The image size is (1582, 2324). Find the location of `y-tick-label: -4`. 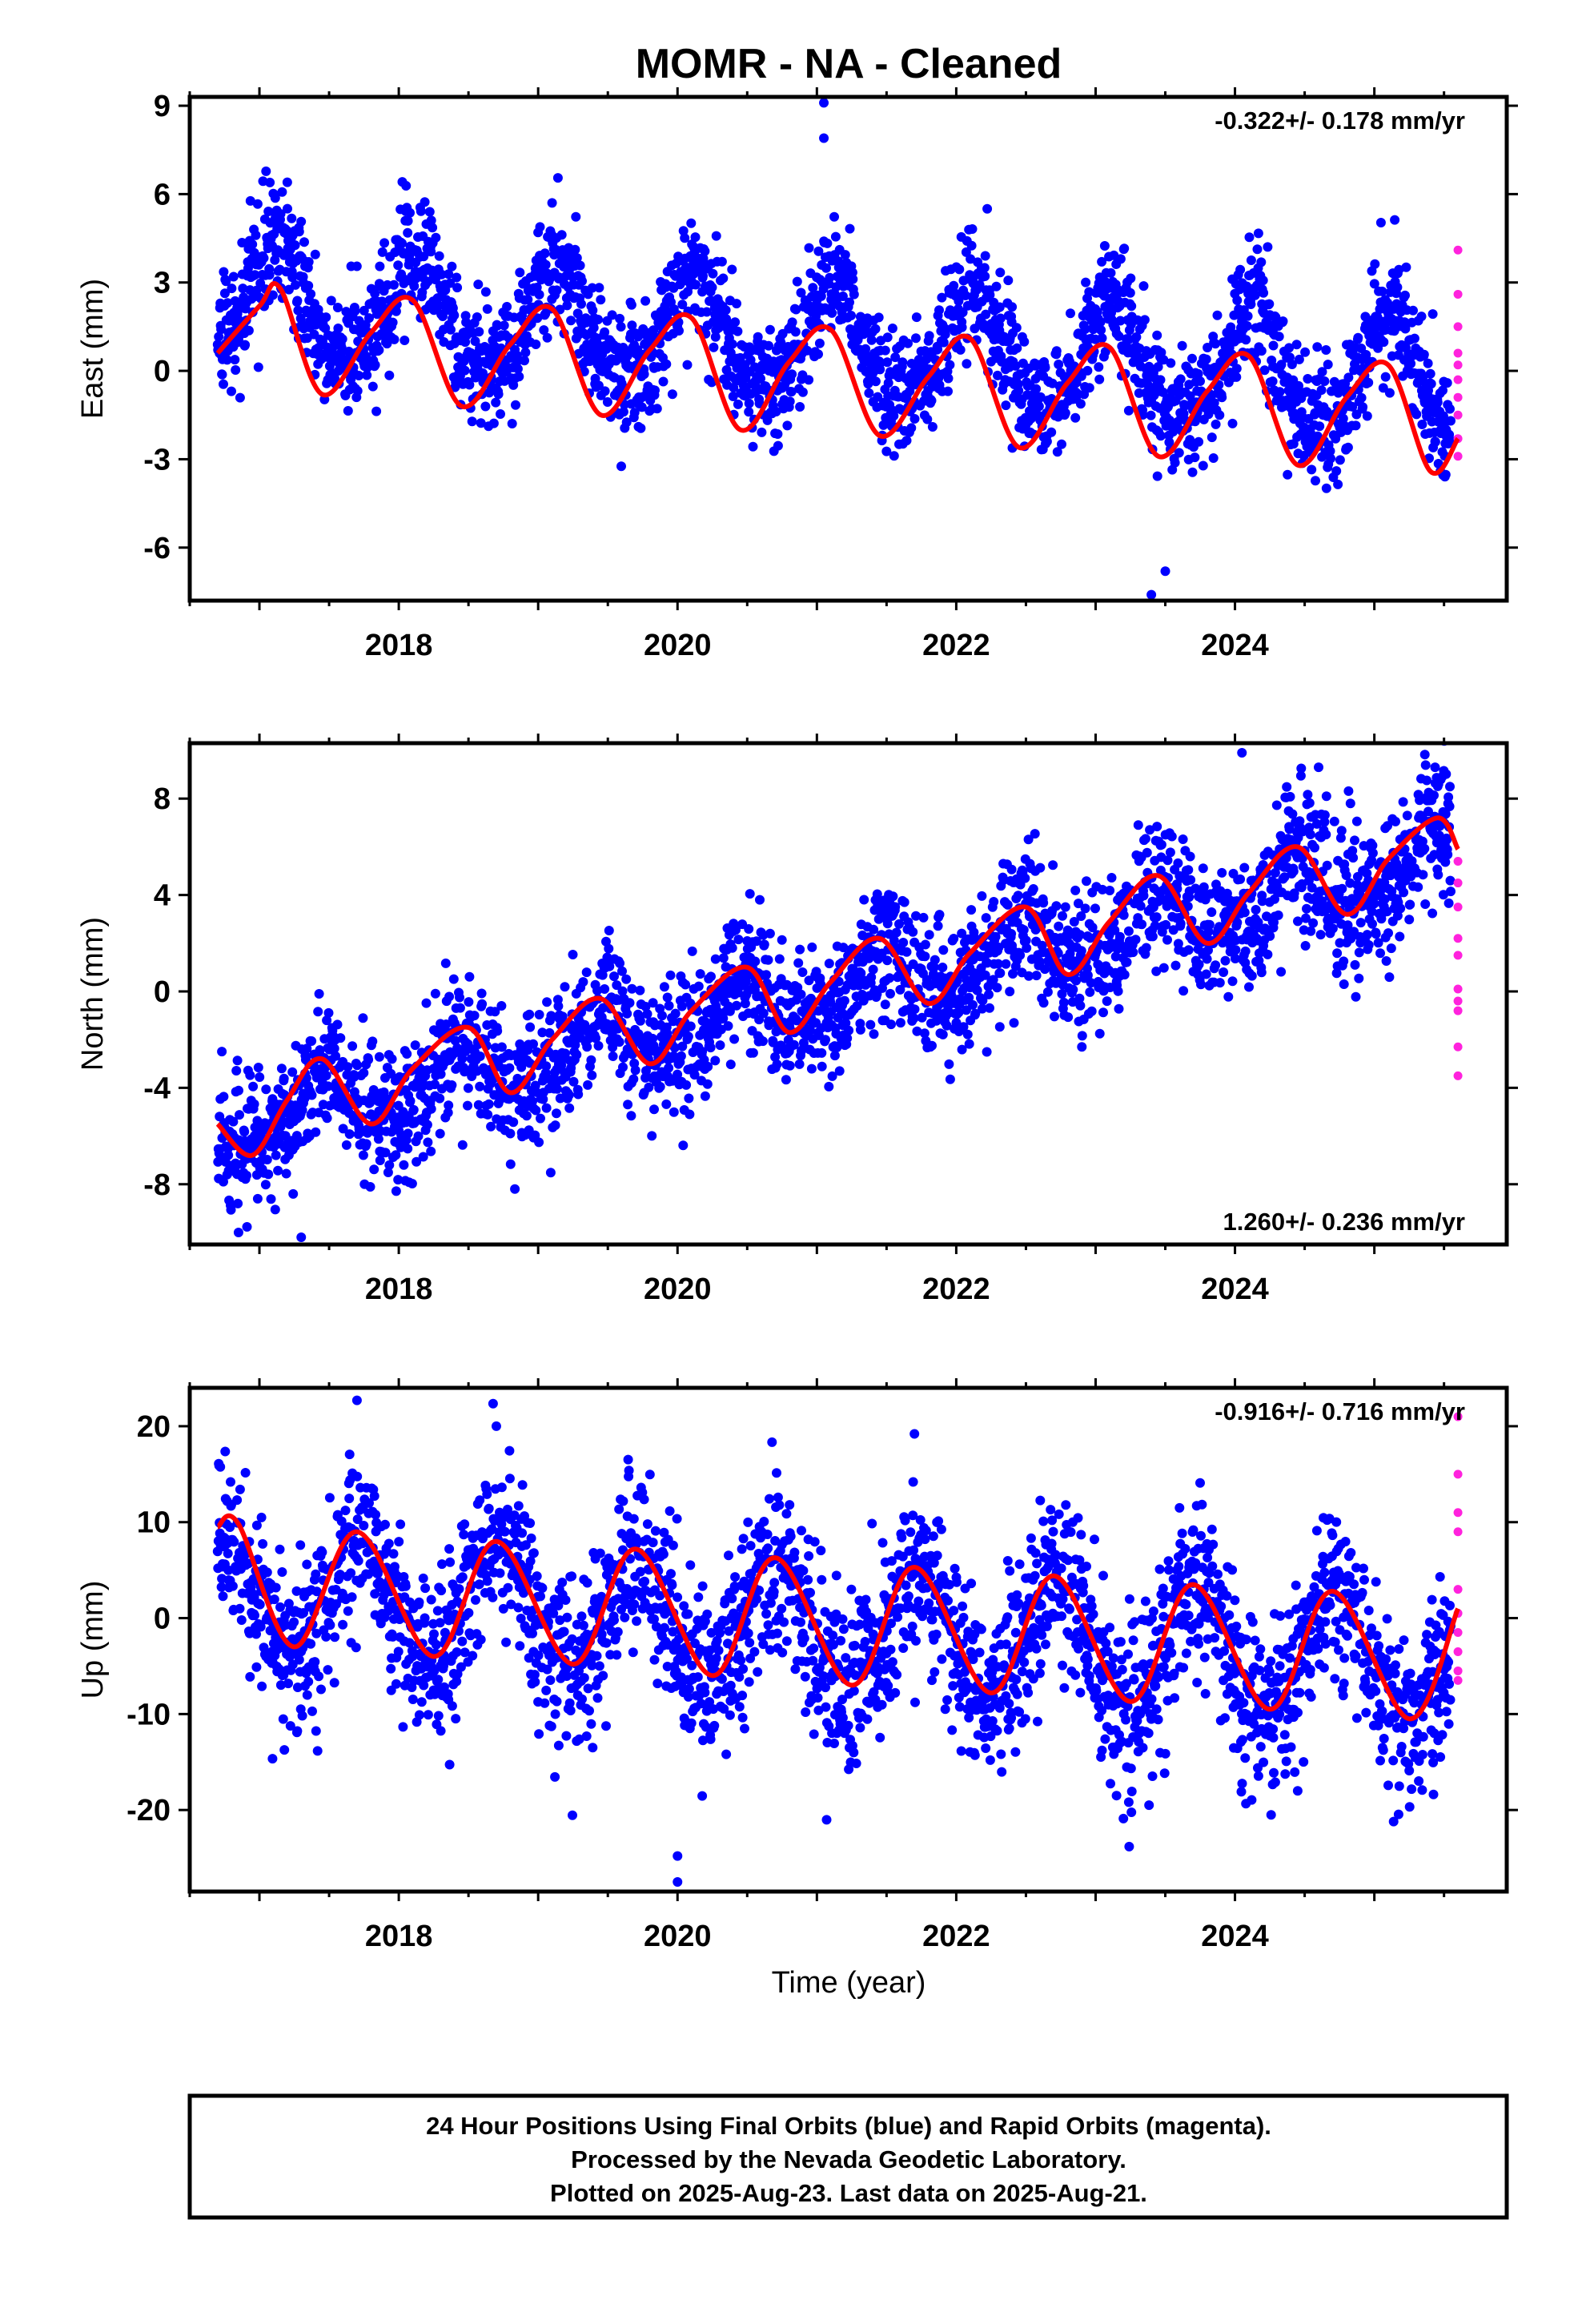

y-tick-label: -4 is located at coordinates (157, 1088).